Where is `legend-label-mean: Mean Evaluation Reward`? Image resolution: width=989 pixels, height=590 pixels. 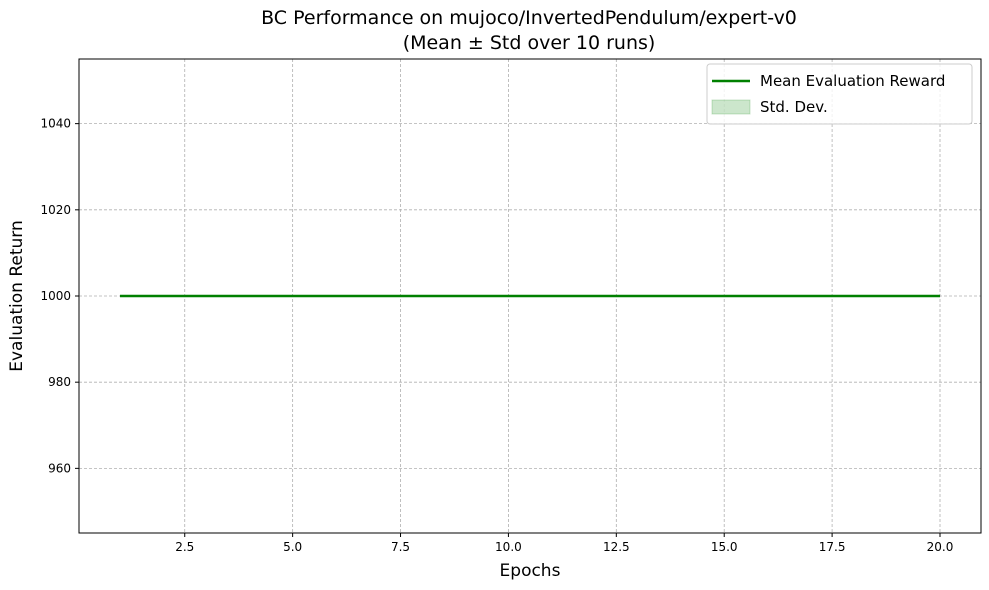
legend-label-mean: Mean Evaluation Reward is located at coordinates (852, 81).